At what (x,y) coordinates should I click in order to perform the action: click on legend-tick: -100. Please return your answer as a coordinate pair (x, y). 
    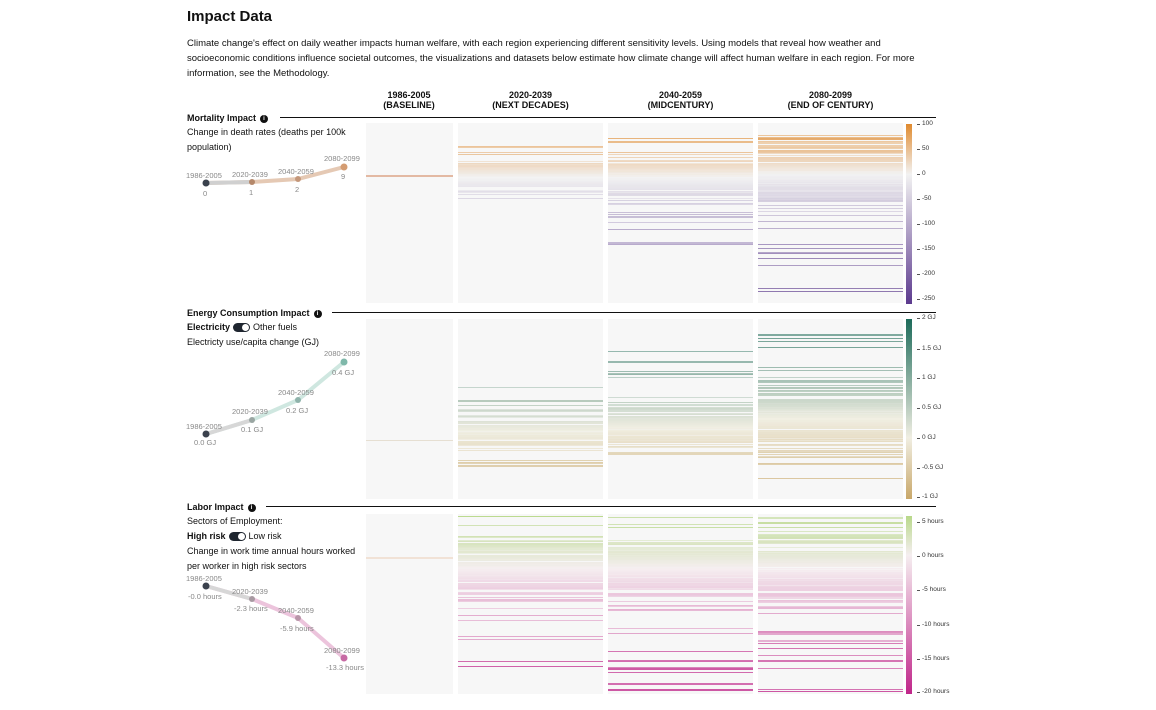
    Looking at the image, I should click on (926, 223).